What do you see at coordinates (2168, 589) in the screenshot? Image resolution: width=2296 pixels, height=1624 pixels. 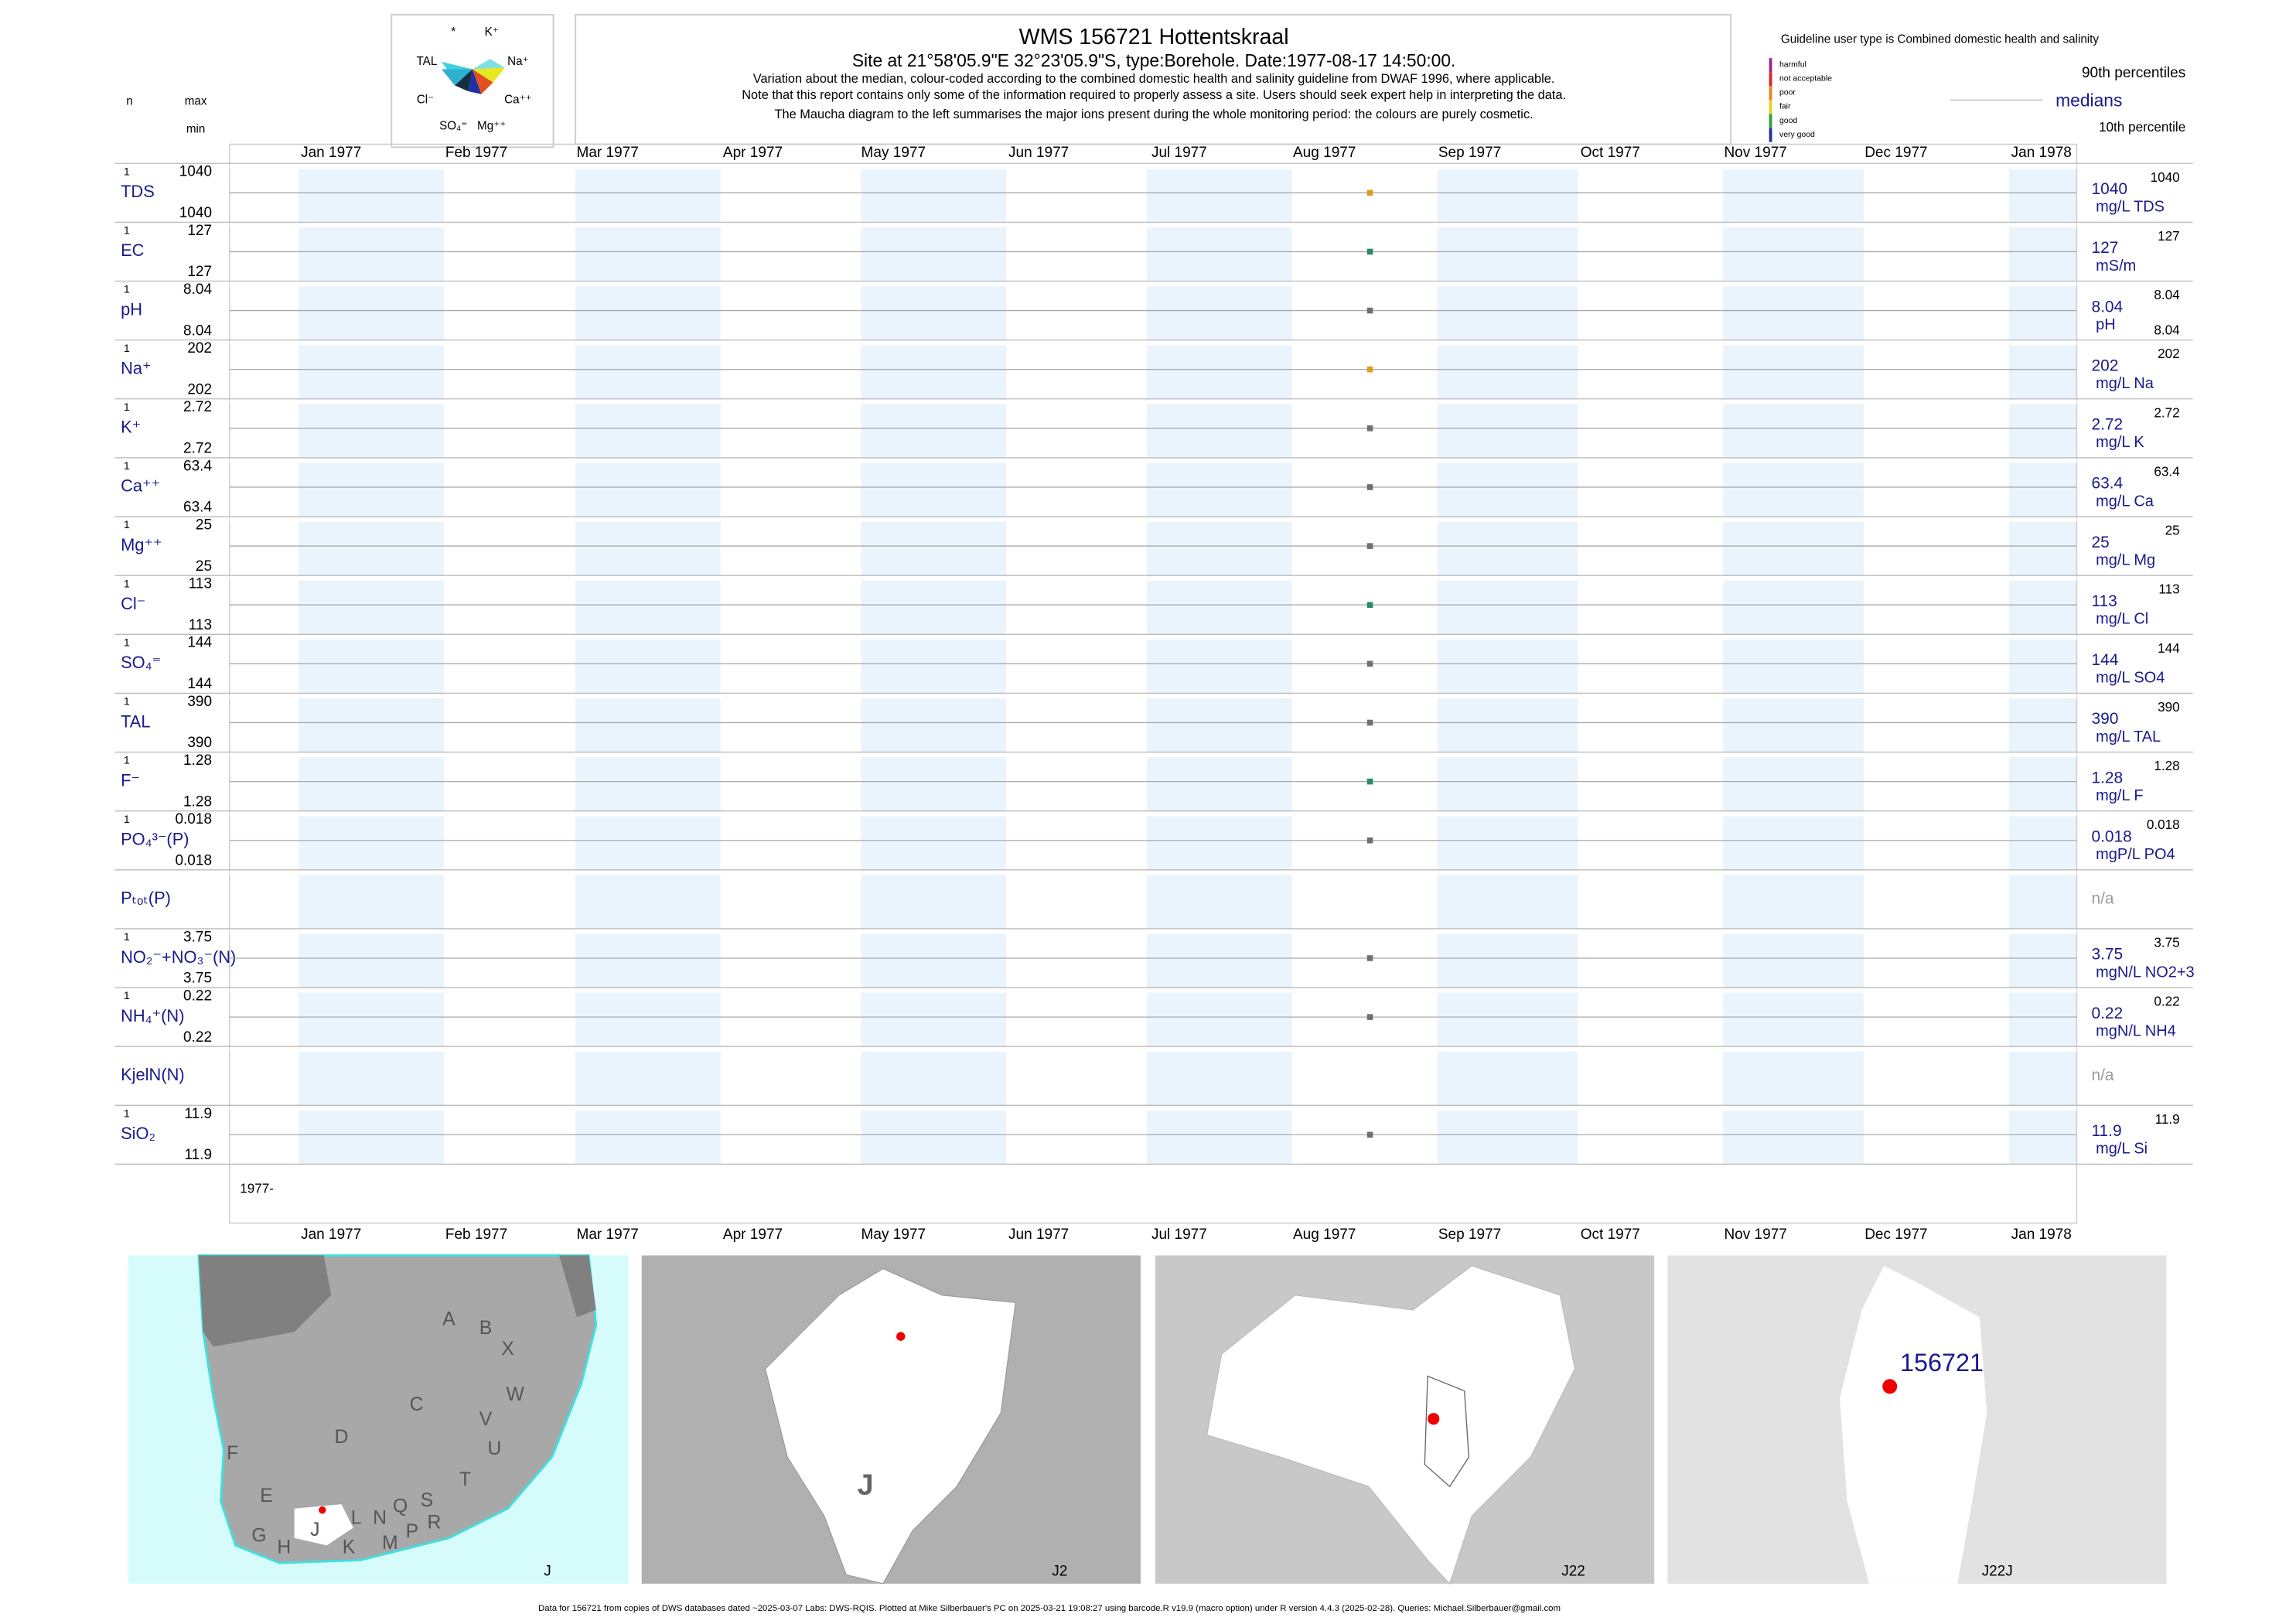 I see `p90-value: 113` at bounding box center [2168, 589].